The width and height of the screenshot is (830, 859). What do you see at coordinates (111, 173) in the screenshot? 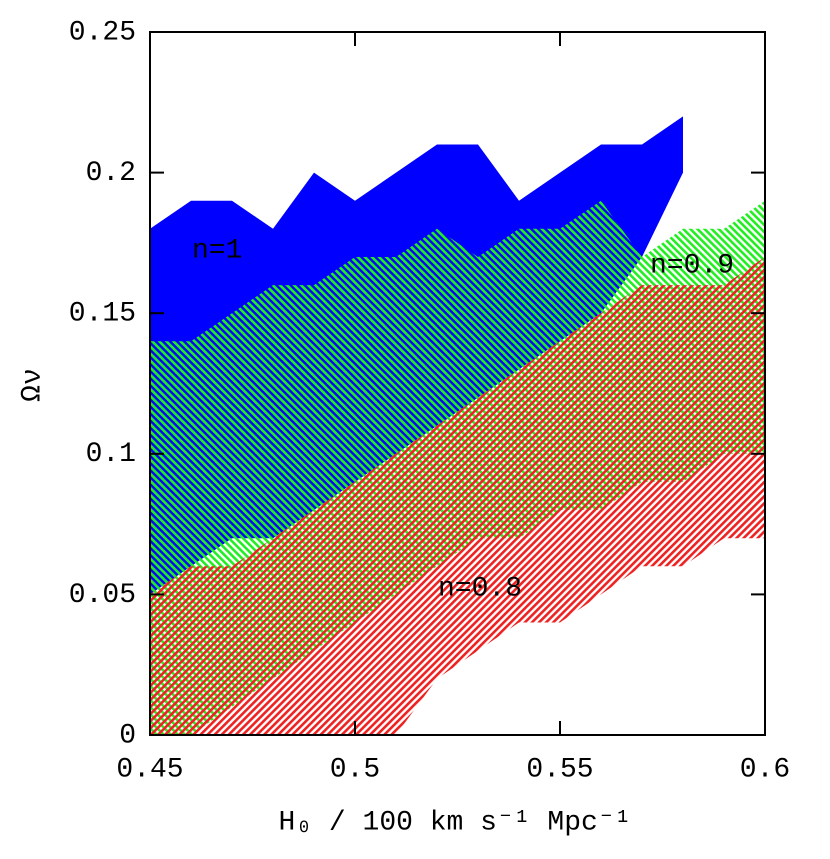
I see `y-tick-label: 0.2` at bounding box center [111, 173].